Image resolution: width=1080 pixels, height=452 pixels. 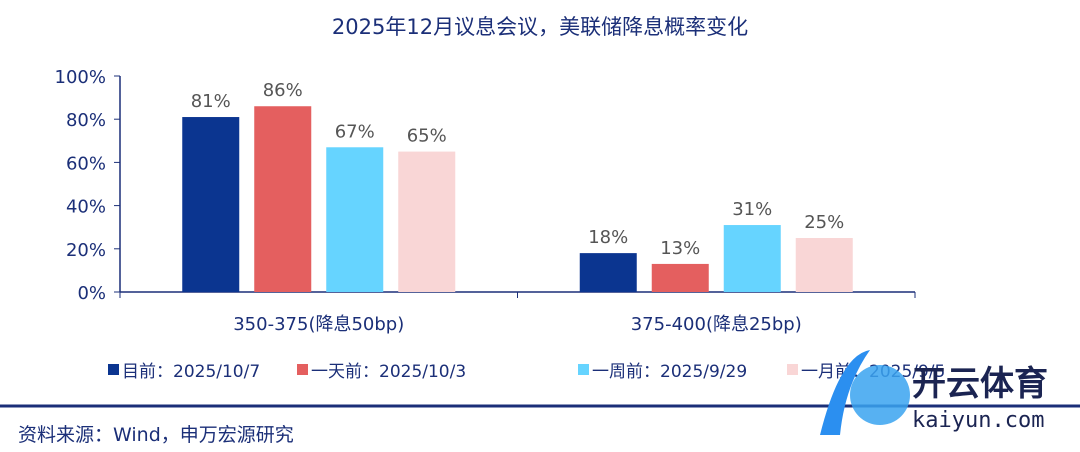 I want to click on y-tick-label: 80%, so click(x=86, y=120).